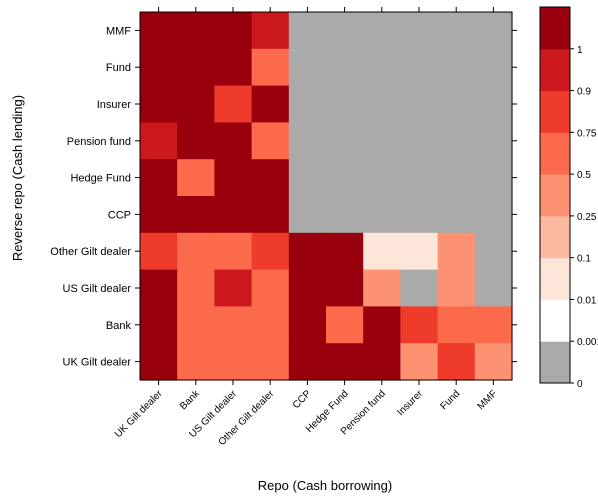 This screenshot has height=498, width=598. What do you see at coordinates (99, 142) in the screenshot?
I see `y-tick-label: Pension fund` at bounding box center [99, 142].